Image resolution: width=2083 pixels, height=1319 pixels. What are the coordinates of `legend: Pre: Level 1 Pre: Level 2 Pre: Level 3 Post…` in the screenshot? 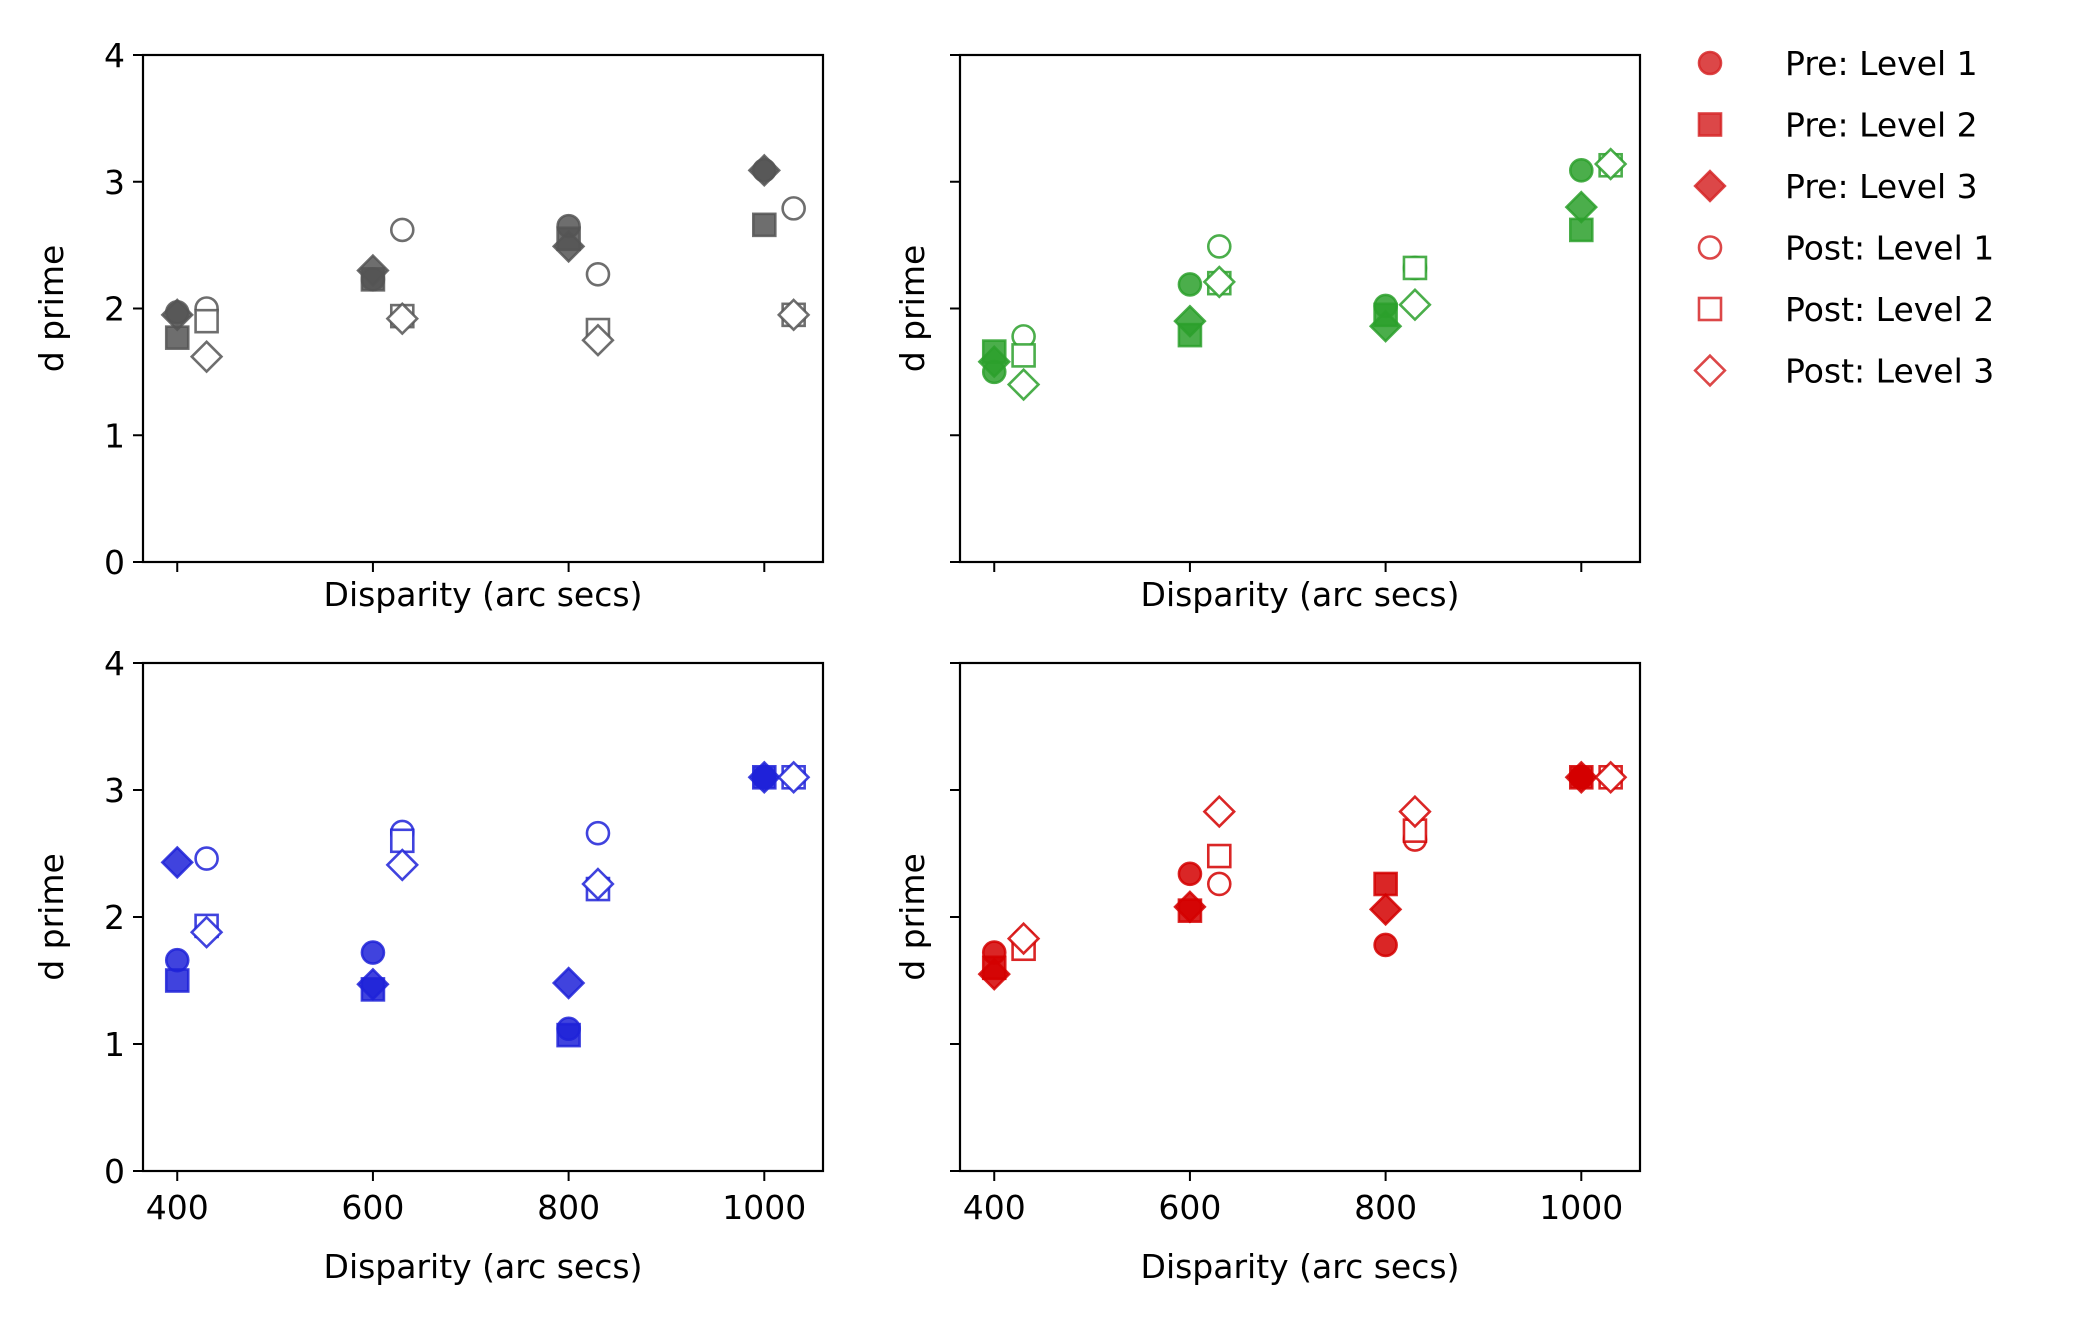 It's located at (1843, 217).